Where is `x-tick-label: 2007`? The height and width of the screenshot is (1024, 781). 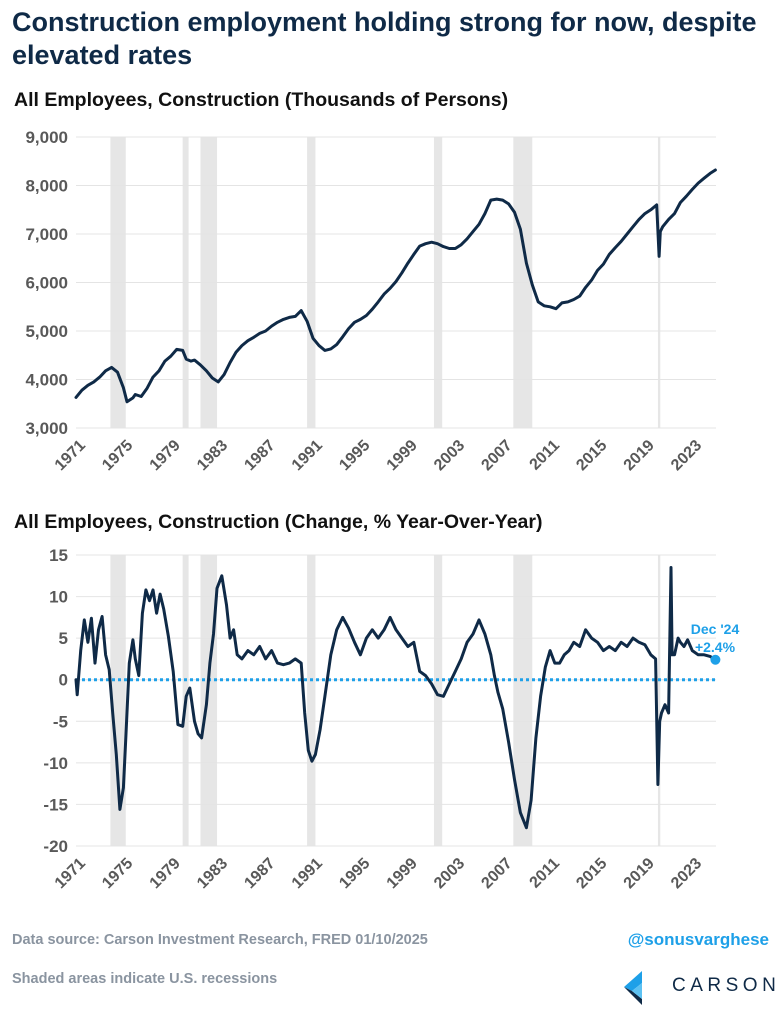
x-tick-label: 2007 is located at coordinates (496, 873).